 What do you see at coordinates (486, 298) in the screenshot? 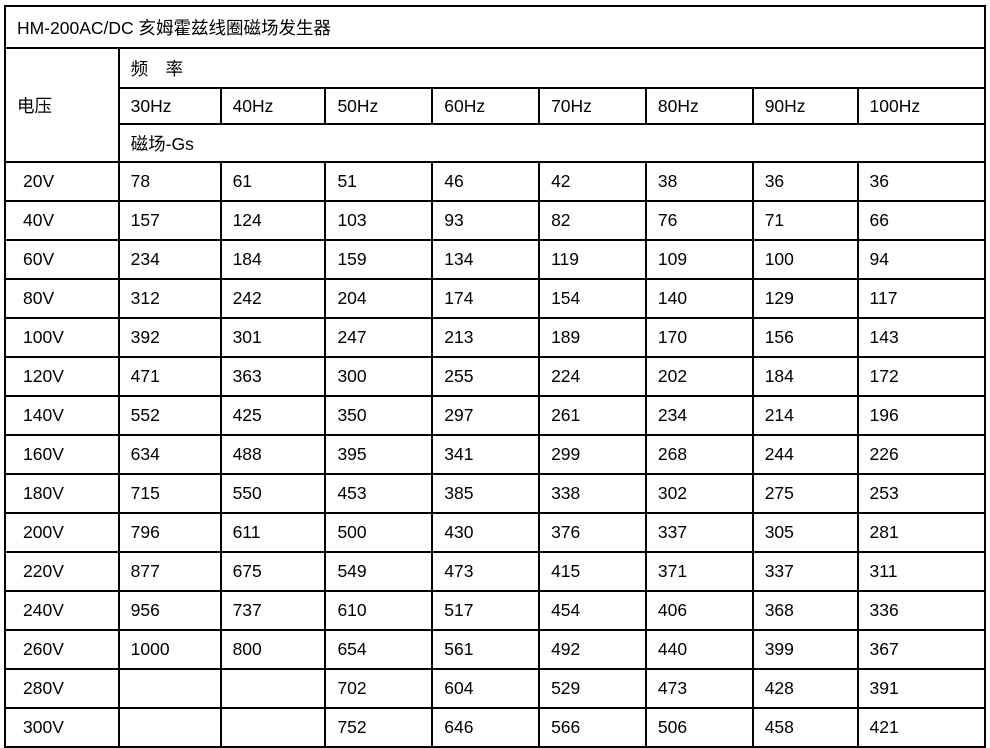
I see `field-value-cell: 174` at bounding box center [486, 298].